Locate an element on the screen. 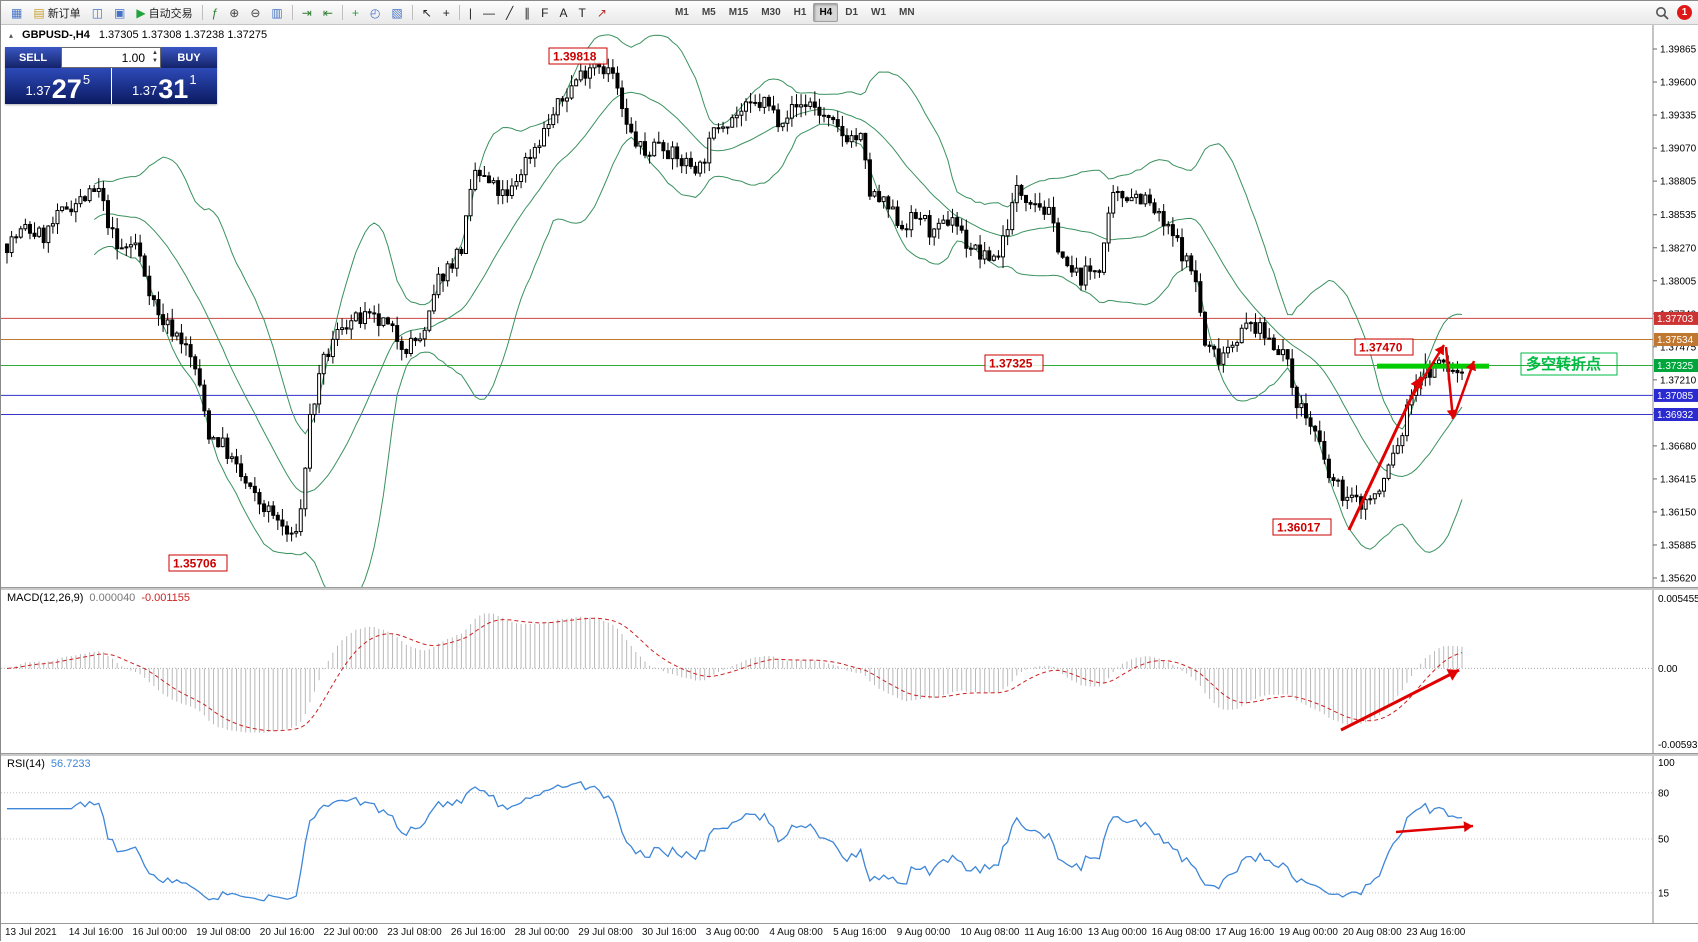 This screenshot has height=942, width=1698. macd-signal-value: -0.001155 is located at coordinates (166, 598).